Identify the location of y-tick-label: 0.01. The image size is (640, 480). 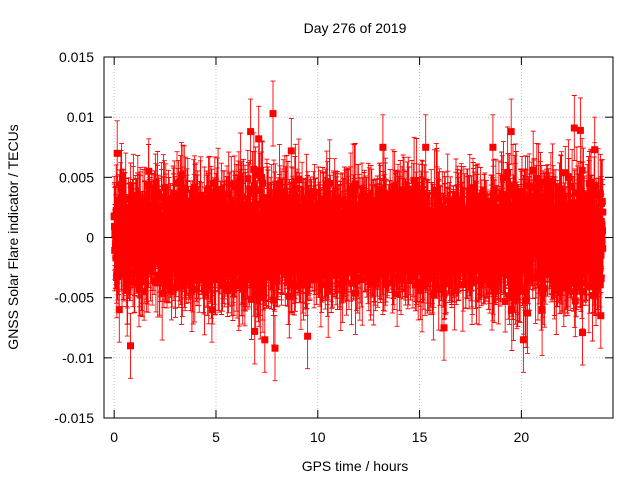
(80, 117).